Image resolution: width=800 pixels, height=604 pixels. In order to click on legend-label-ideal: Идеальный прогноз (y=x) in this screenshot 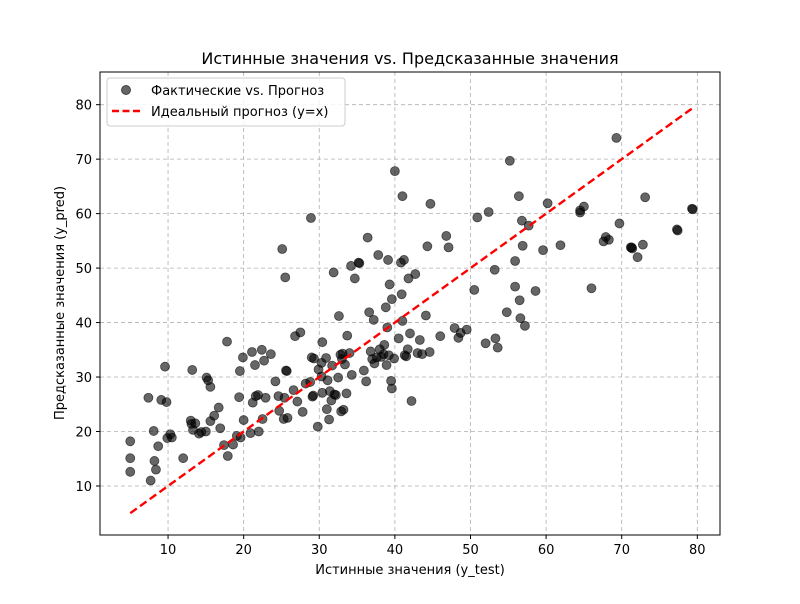, I will do `click(239, 112)`.